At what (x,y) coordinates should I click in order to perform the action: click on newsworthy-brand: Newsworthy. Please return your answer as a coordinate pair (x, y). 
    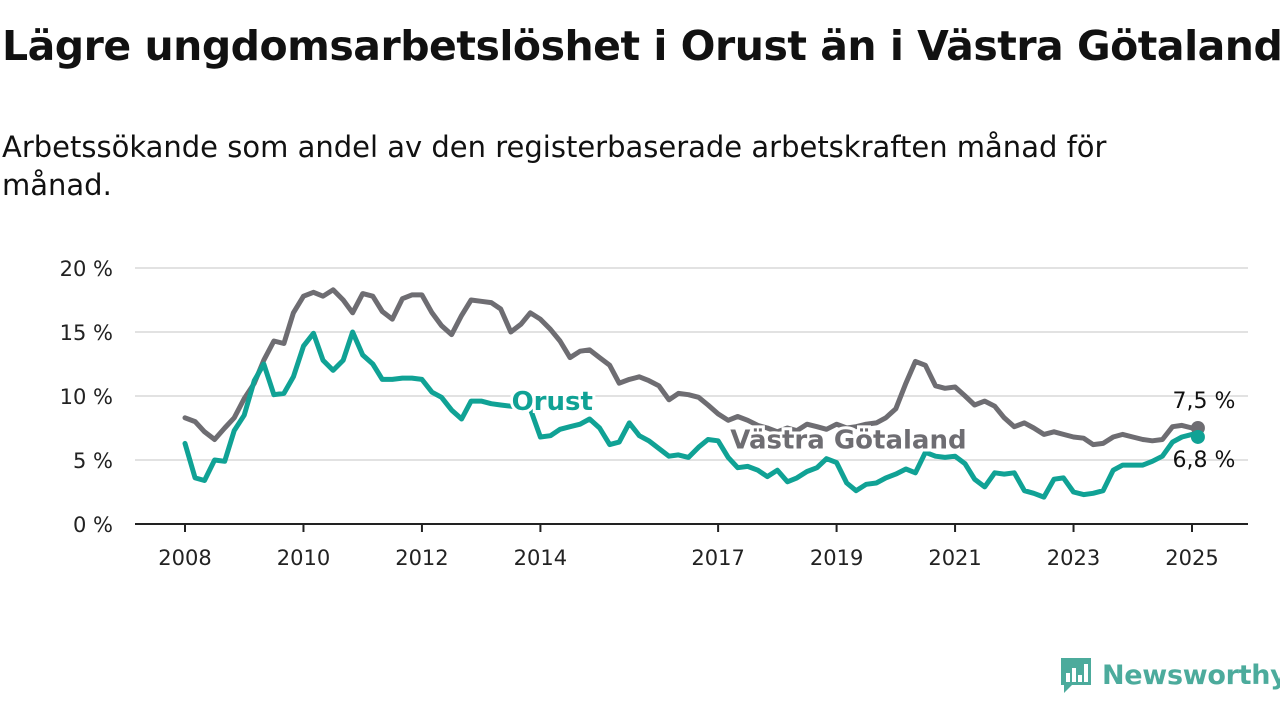
    Looking at the image, I should click on (1169, 675).